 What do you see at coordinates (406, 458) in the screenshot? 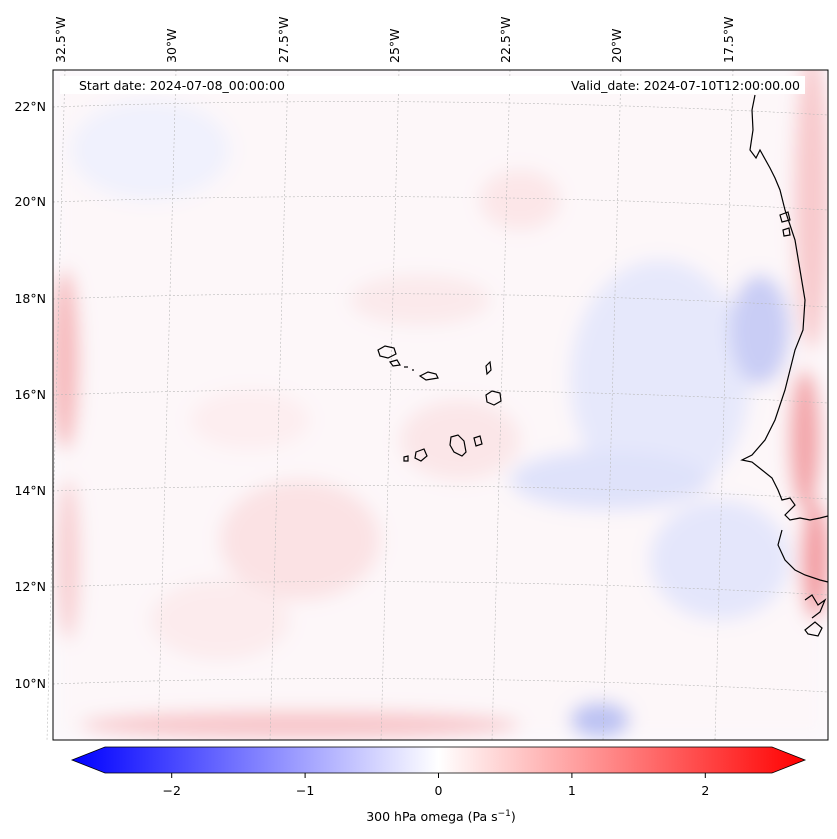
I see `brava-island` at bounding box center [406, 458].